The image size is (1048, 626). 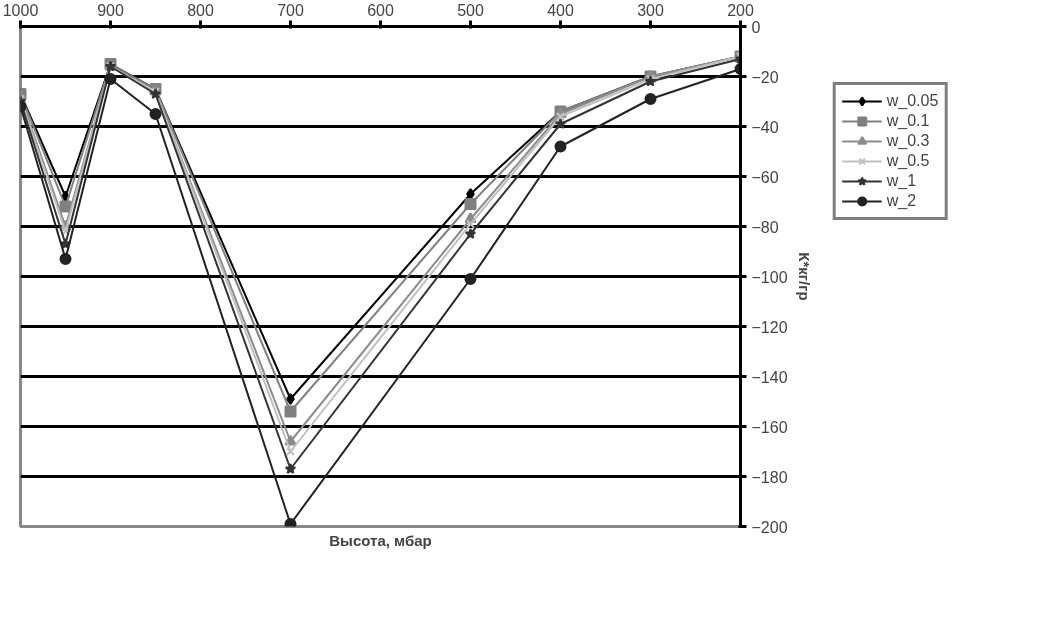 I want to click on x-tick-label: 1000, so click(x=20, y=10).